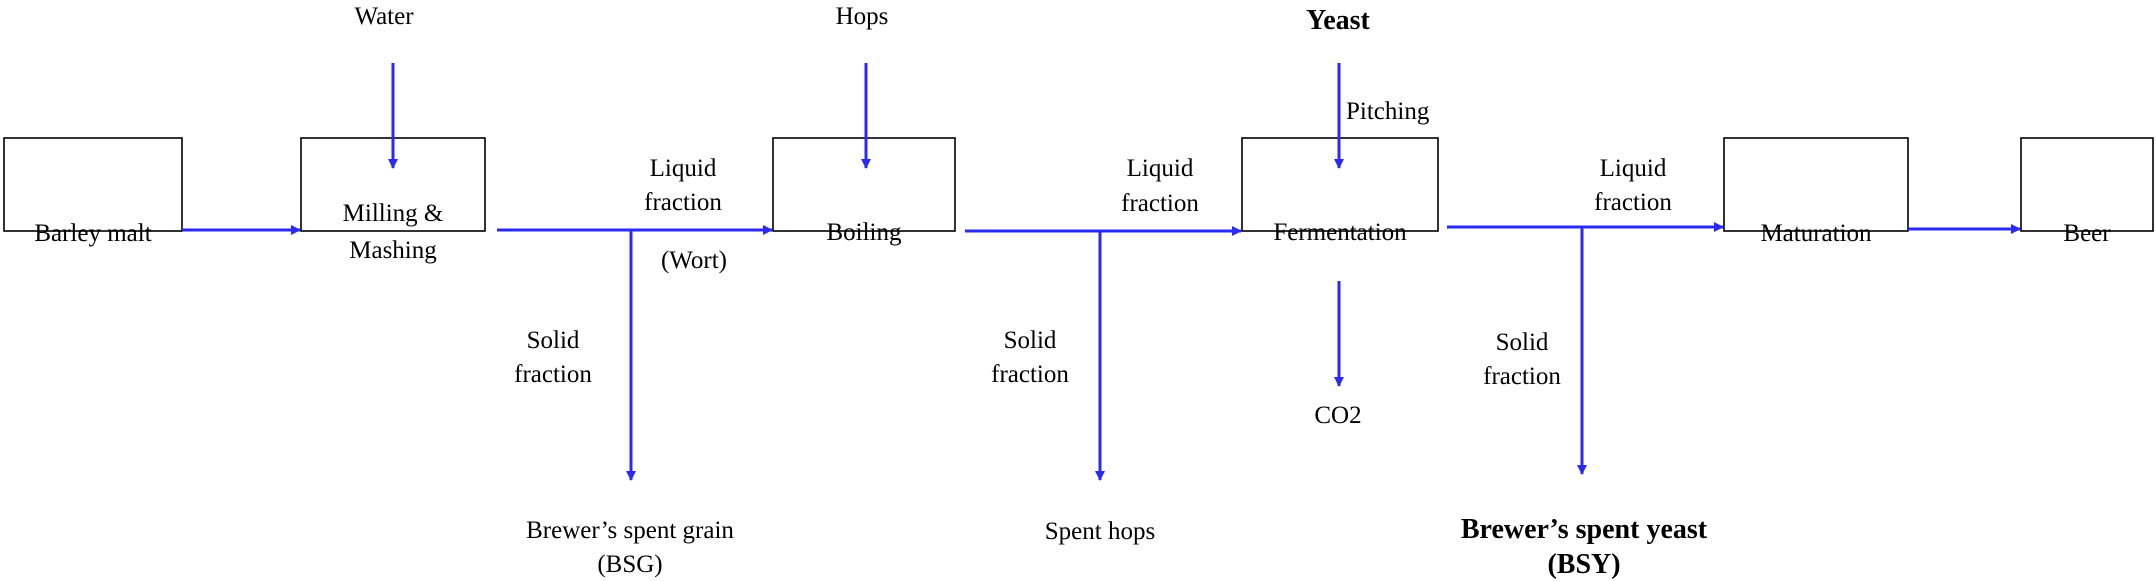  I want to click on boiling-box, so click(864, 184).